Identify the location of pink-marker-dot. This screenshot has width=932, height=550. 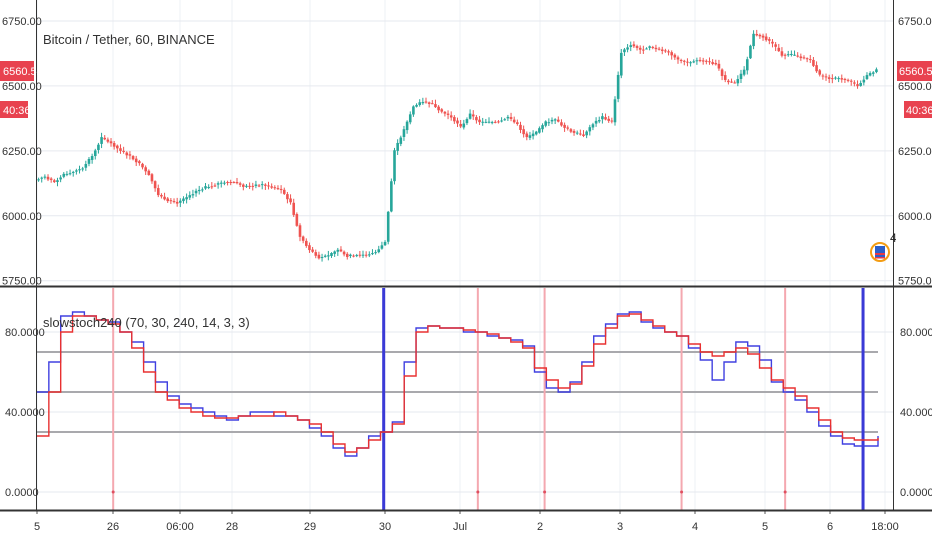
(113, 492).